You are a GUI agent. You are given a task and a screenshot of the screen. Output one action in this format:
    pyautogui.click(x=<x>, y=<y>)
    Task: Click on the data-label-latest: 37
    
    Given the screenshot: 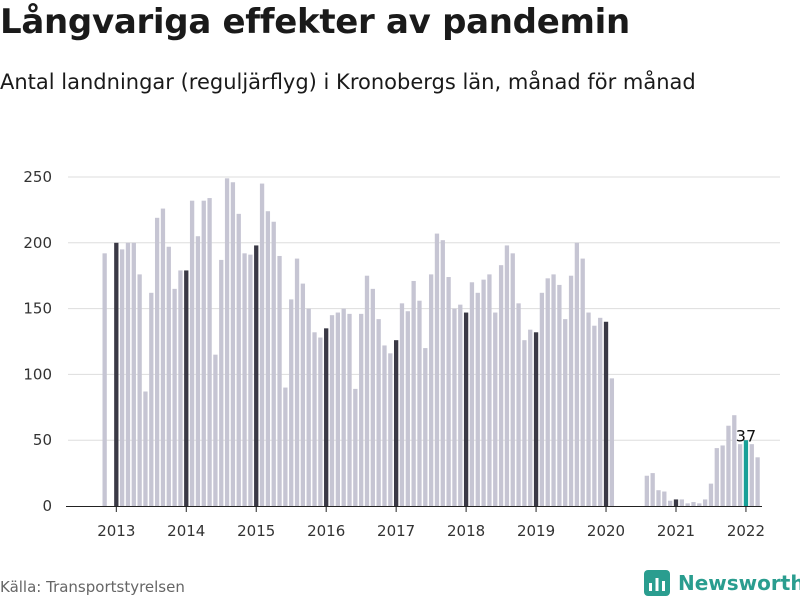 What is the action you would take?
    pyautogui.click(x=746, y=435)
    